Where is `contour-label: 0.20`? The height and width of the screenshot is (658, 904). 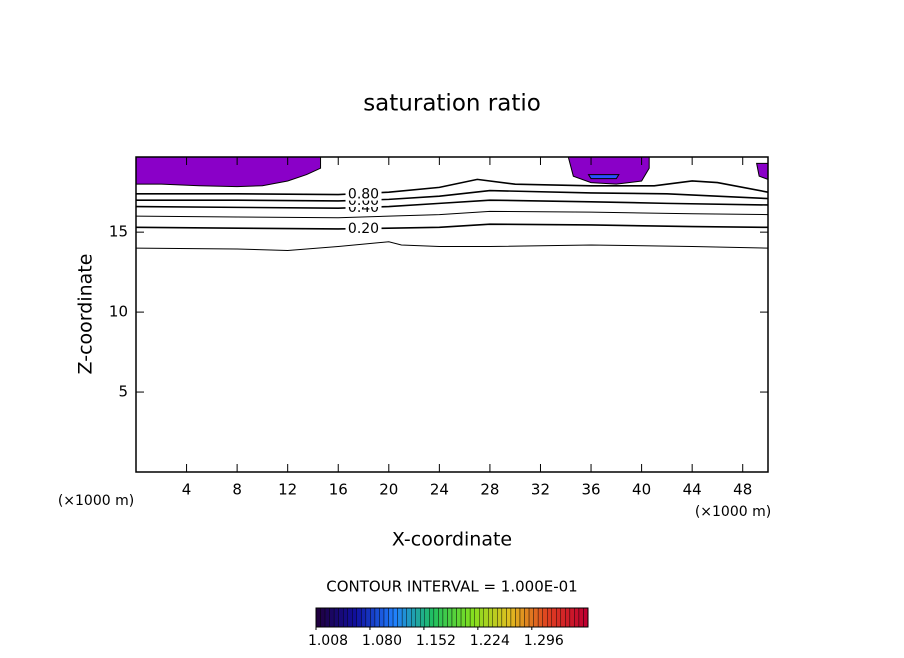
contour-label: 0.20 is located at coordinates (363, 229).